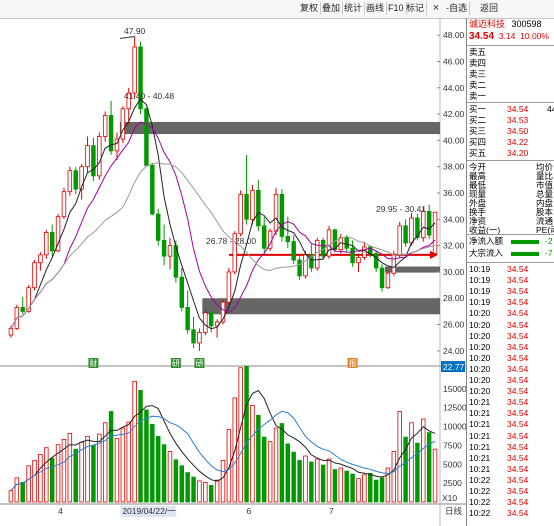 Image resolution: width=554 pixels, height=526 pixels. What do you see at coordinates (518, 153) in the screenshot?
I see `buy-level-price: 34.20` at bounding box center [518, 153].